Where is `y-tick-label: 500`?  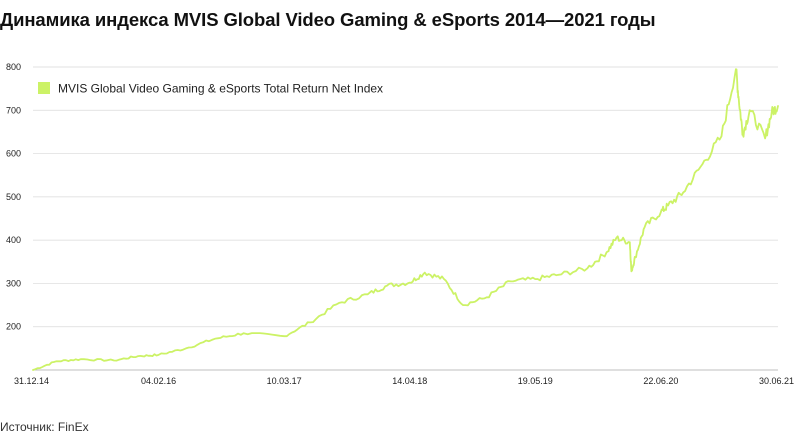
y-tick-label: 500 is located at coordinates (13, 197).